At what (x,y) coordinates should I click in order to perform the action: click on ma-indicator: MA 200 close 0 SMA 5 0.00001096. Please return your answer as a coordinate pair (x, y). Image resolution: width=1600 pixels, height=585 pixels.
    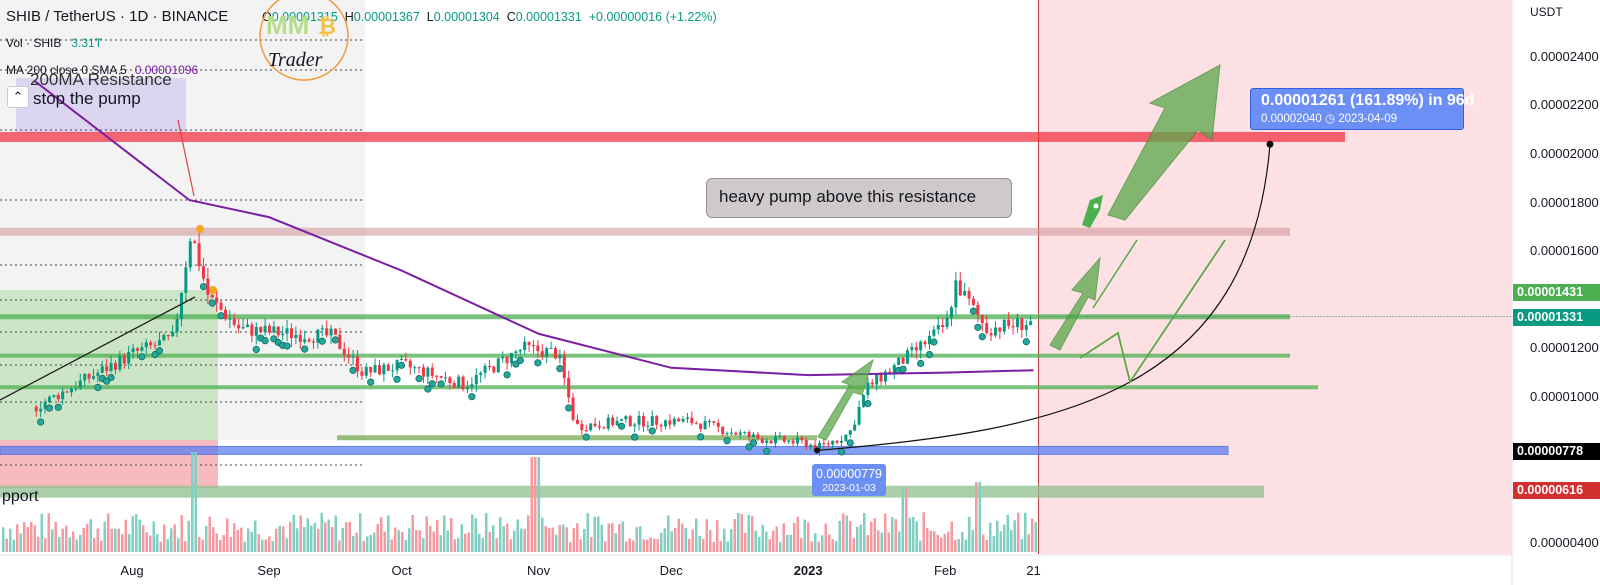
    Looking at the image, I should click on (102, 70).